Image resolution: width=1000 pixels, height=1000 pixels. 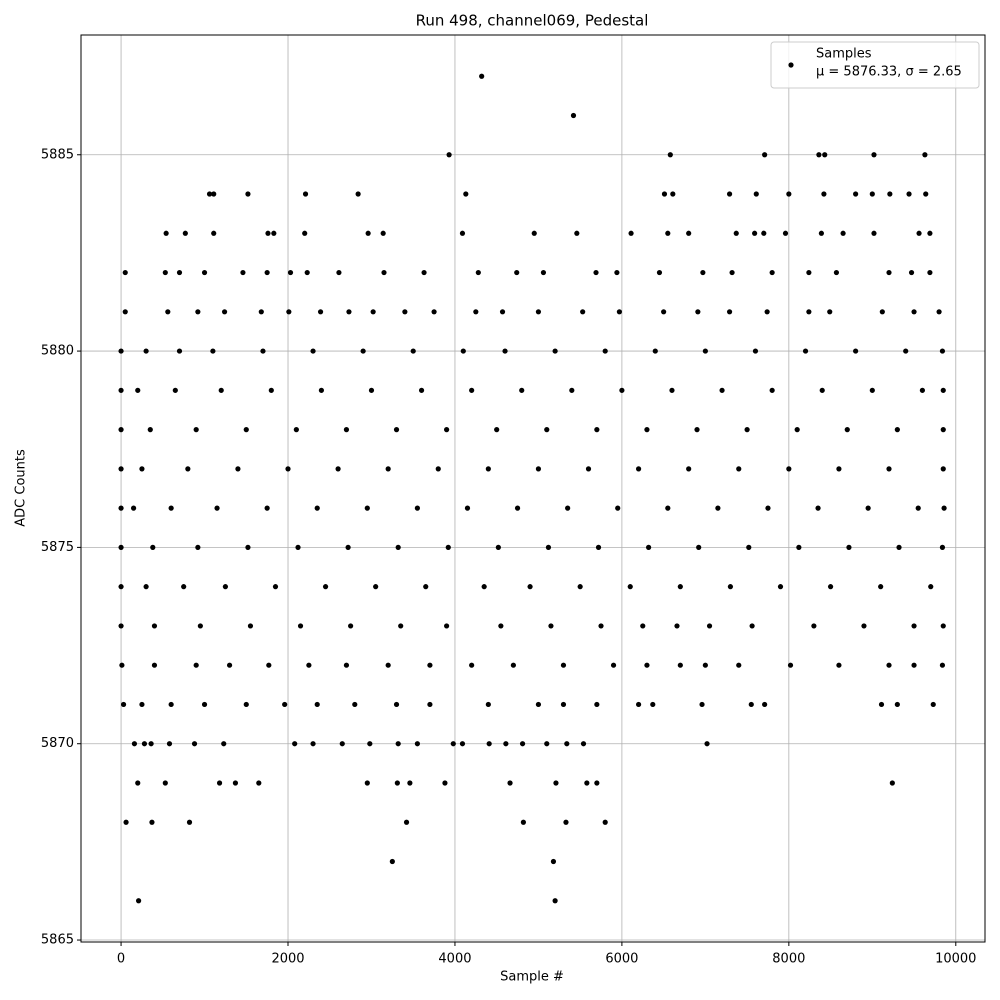 What do you see at coordinates (57, 351) in the screenshot?
I see `y-tick-label: 5880` at bounding box center [57, 351].